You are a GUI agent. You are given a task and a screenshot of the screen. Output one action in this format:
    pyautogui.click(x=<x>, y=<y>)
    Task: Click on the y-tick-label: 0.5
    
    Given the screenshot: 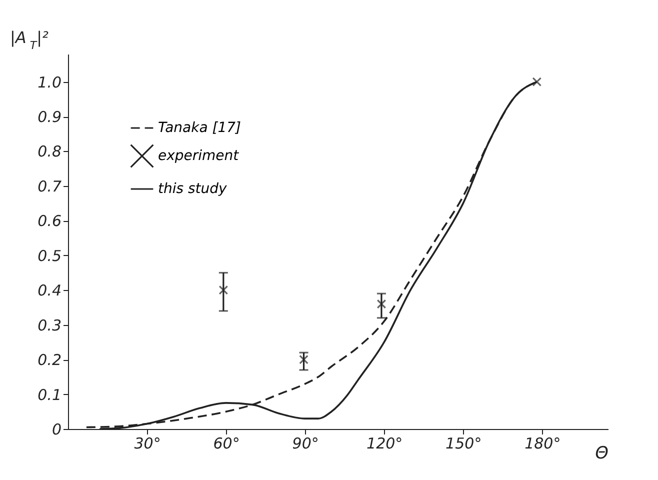 What is the action you would take?
    pyautogui.click(x=50, y=255)
    